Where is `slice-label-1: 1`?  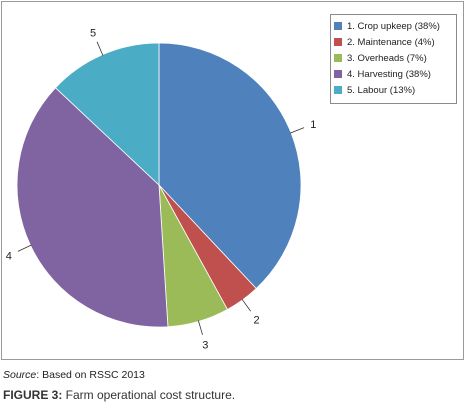
slice-label-1: 1 is located at coordinates (313, 125).